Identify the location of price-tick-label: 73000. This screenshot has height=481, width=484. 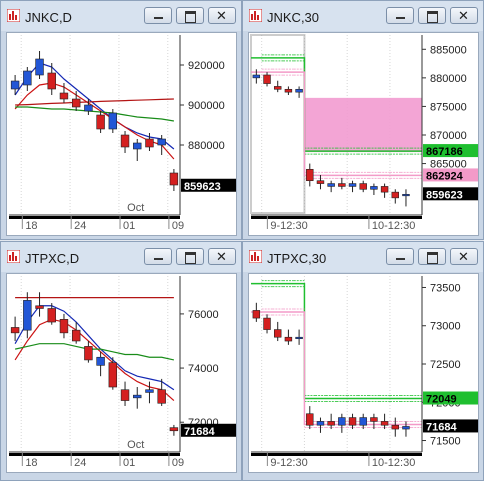
(445, 327).